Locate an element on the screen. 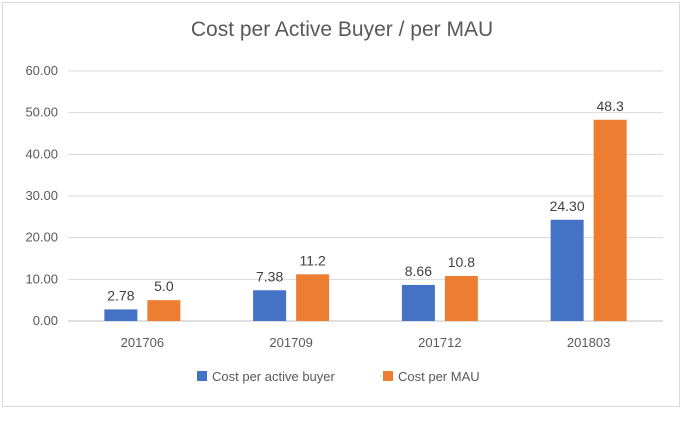 This screenshot has width=684, height=422. legend-label-active-buyer: Cost per active buyer is located at coordinates (274, 376).